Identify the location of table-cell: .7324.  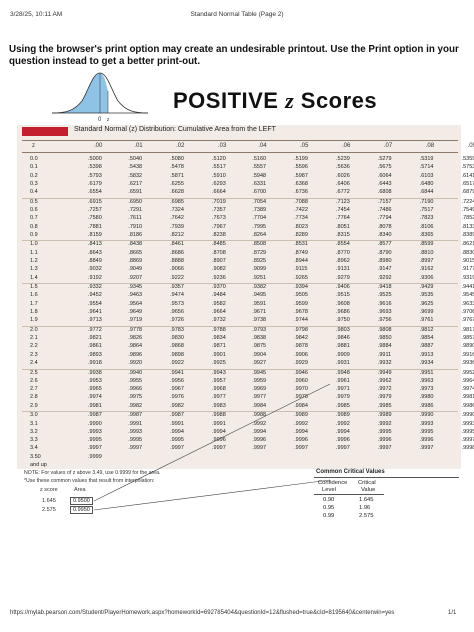
(177, 210).